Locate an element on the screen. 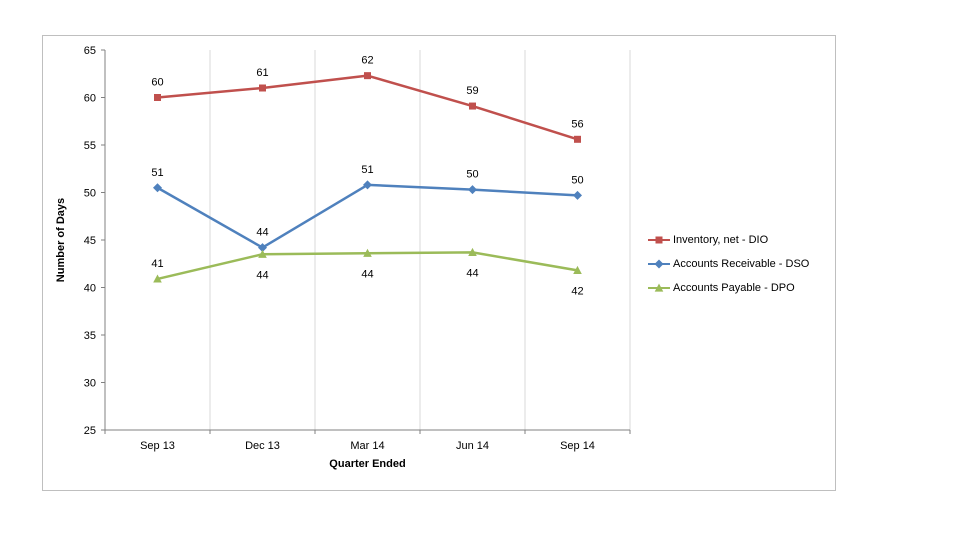  legend-label: Accounts Receivable - DSO is located at coordinates (741, 264).